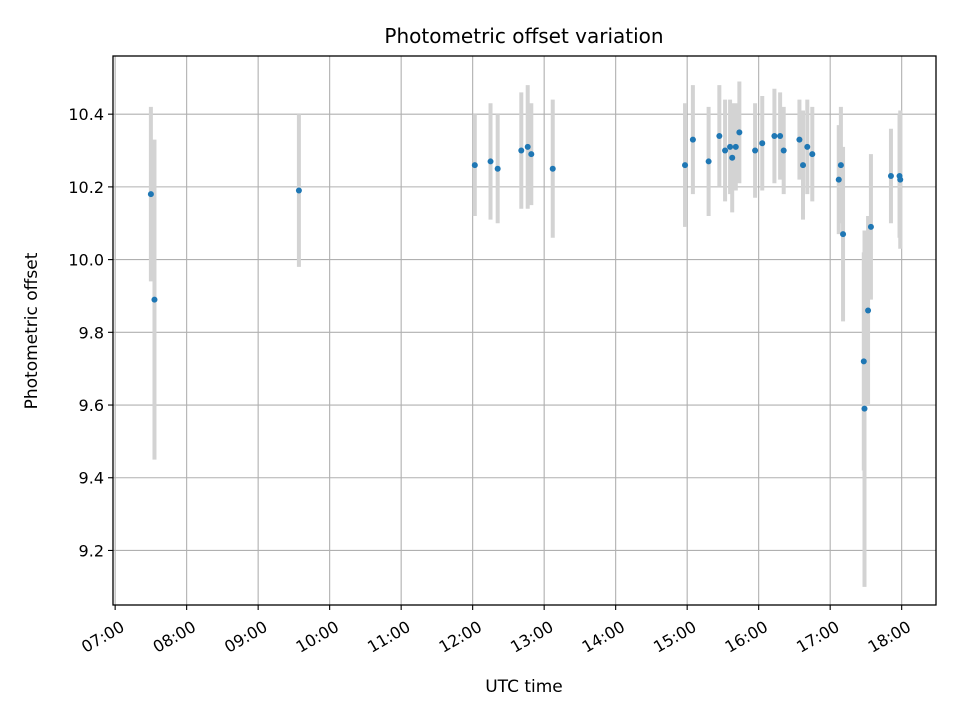 The width and height of the screenshot is (960, 720). I want to click on y-axis-label: Photometric offset, so click(32, 330).